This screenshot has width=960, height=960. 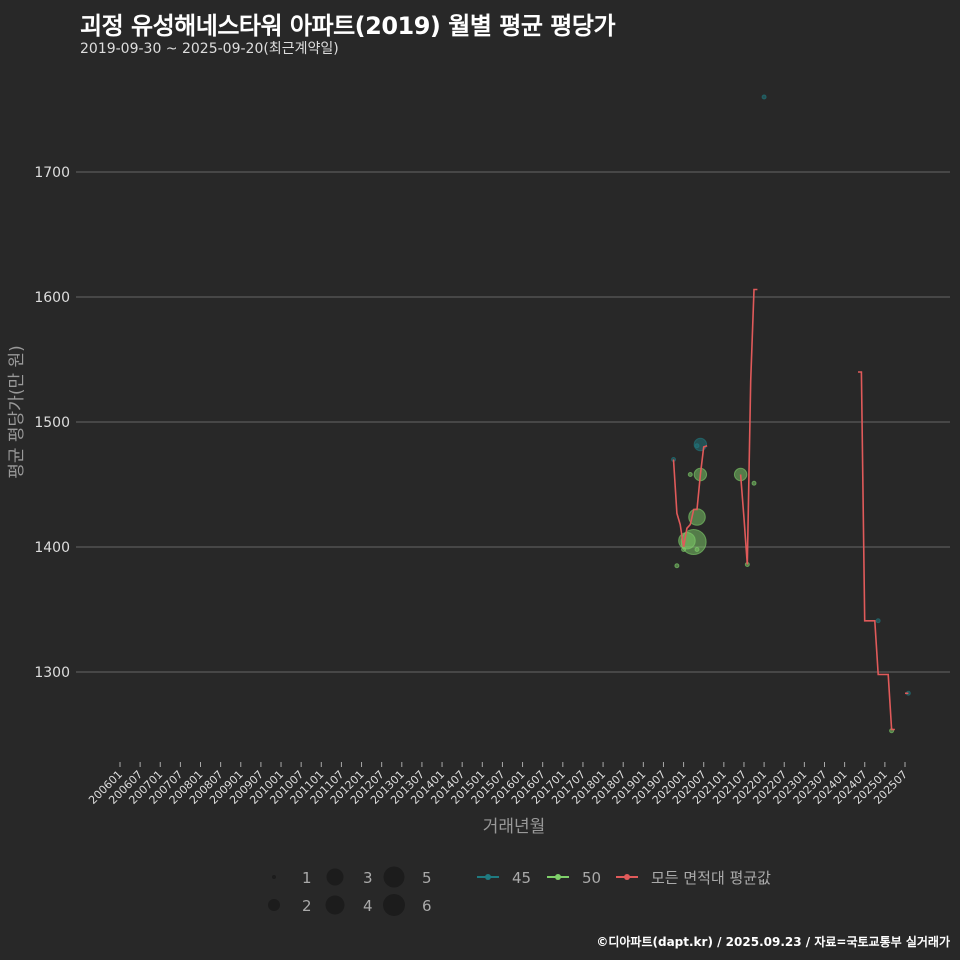 I want to click on series-legend-label: 50, so click(x=591, y=878).